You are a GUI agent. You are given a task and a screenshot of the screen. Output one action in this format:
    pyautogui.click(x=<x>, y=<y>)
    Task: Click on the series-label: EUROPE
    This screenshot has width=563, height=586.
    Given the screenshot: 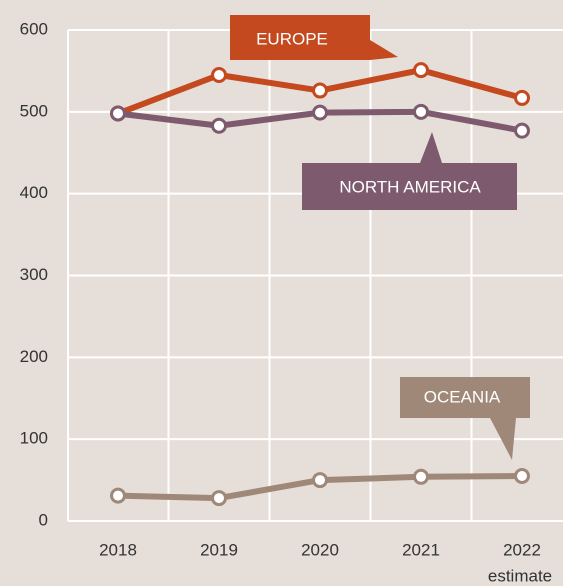 What is the action you would take?
    pyautogui.click(x=292, y=38)
    